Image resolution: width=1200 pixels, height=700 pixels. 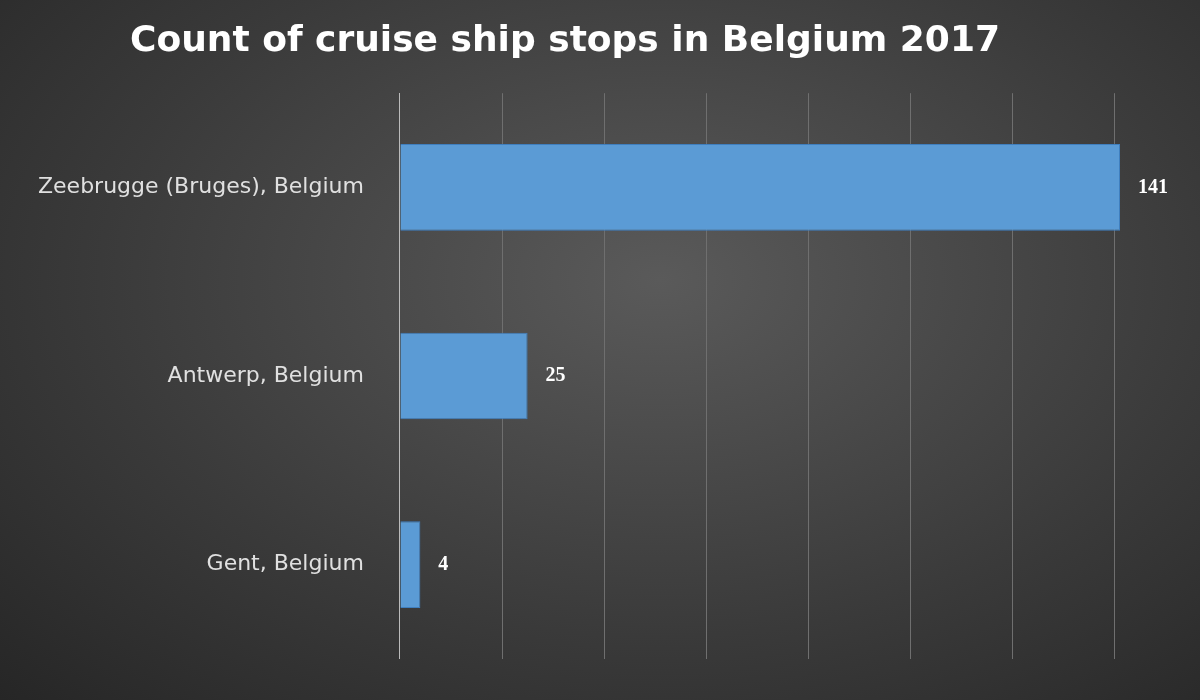 What do you see at coordinates (200, 186) in the screenshot?
I see `y-tick-label: Zeebrugge (Bruges), Belgium` at bounding box center [200, 186].